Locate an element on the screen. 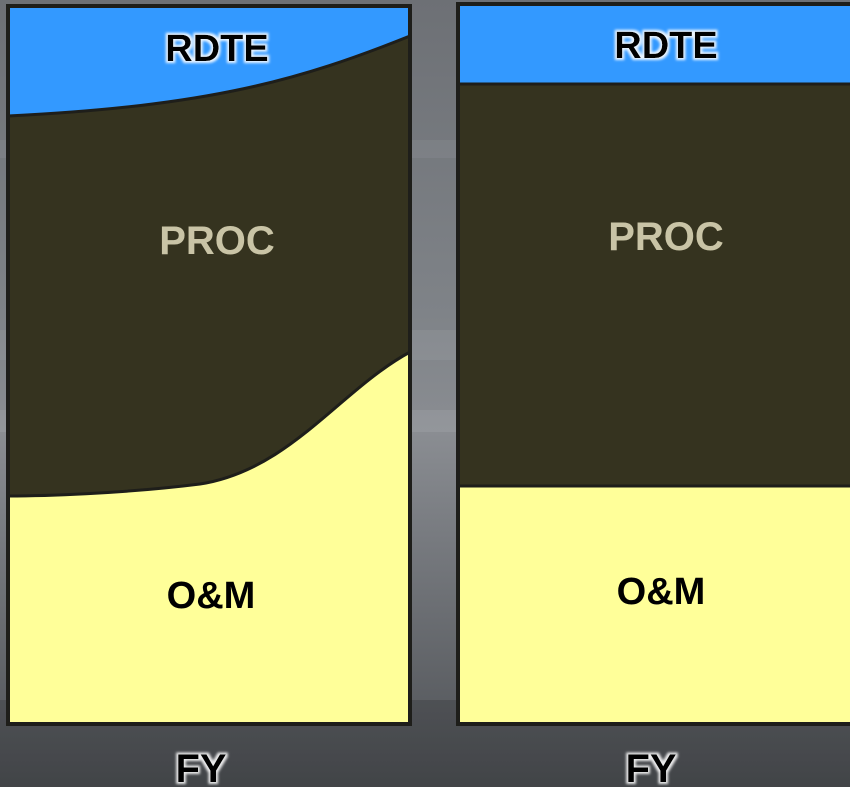 The width and height of the screenshot is (850, 787). fy-label-right: FY is located at coordinates (650, 767).